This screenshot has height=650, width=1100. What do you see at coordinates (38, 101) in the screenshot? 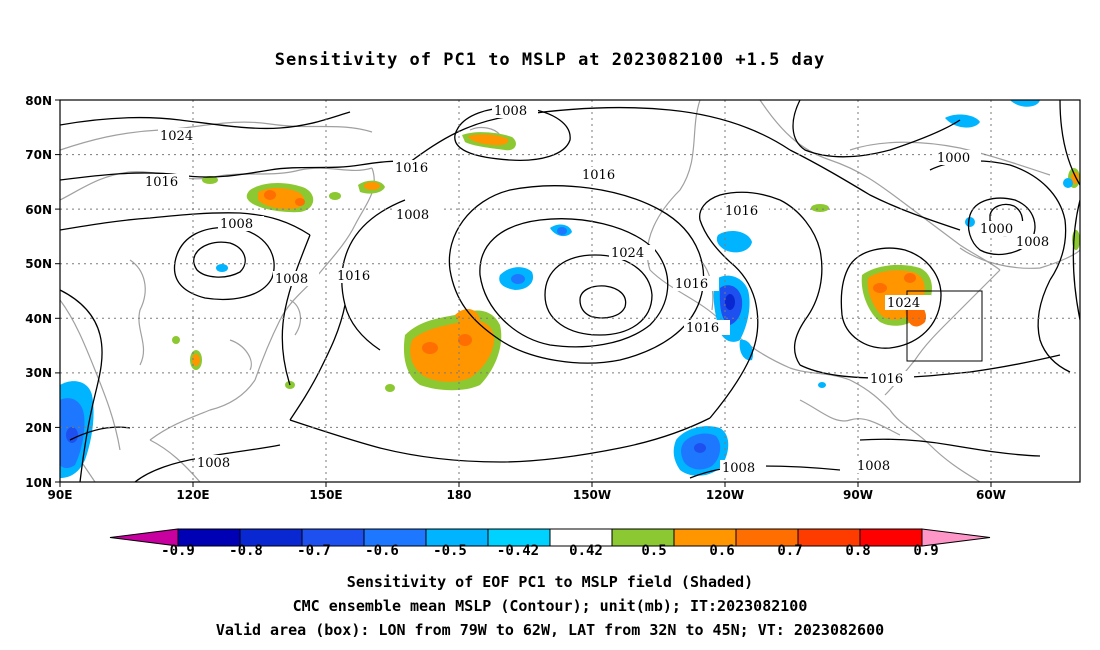
I see `lat-label: 80N` at bounding box center [38, 101].